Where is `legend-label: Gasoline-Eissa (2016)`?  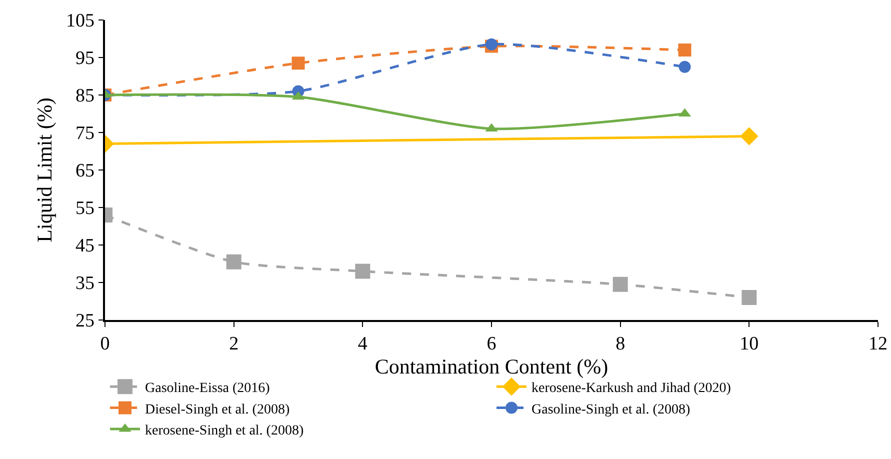
legend-label: Gasoline-Eissa (2016) is located at coordinates (207, 388).